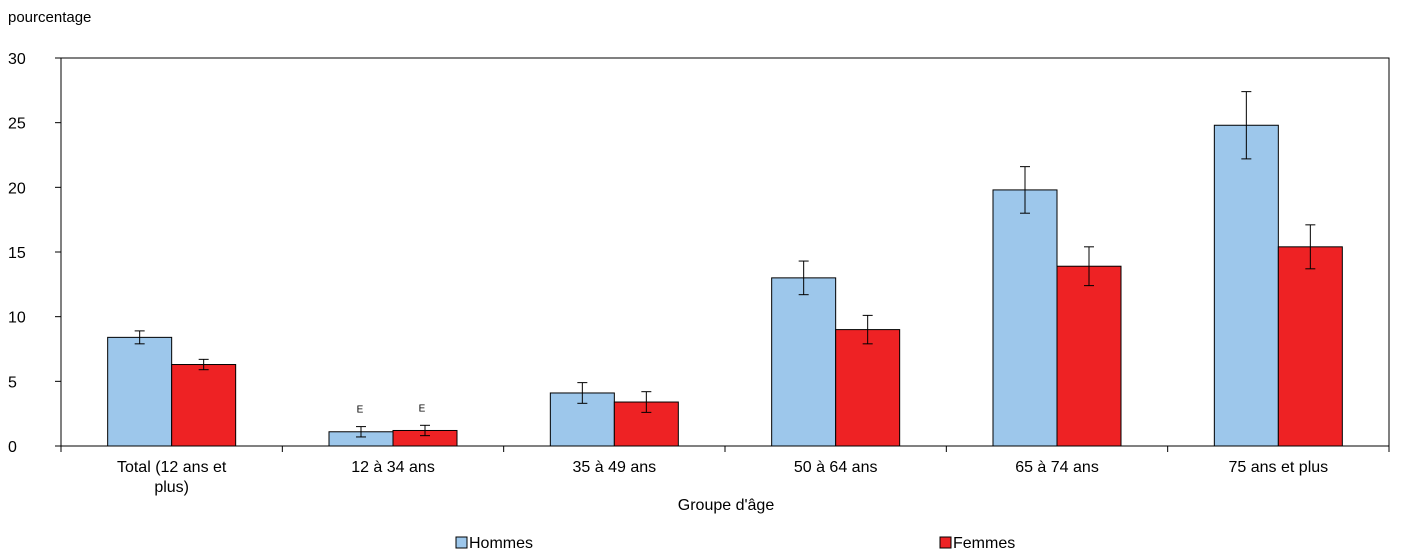 The image size is (1401, 554). What do you see at coordinates (17, 59) in the screenshot?
I see `y-tick-label: 30` at bounding box center [17, 59].